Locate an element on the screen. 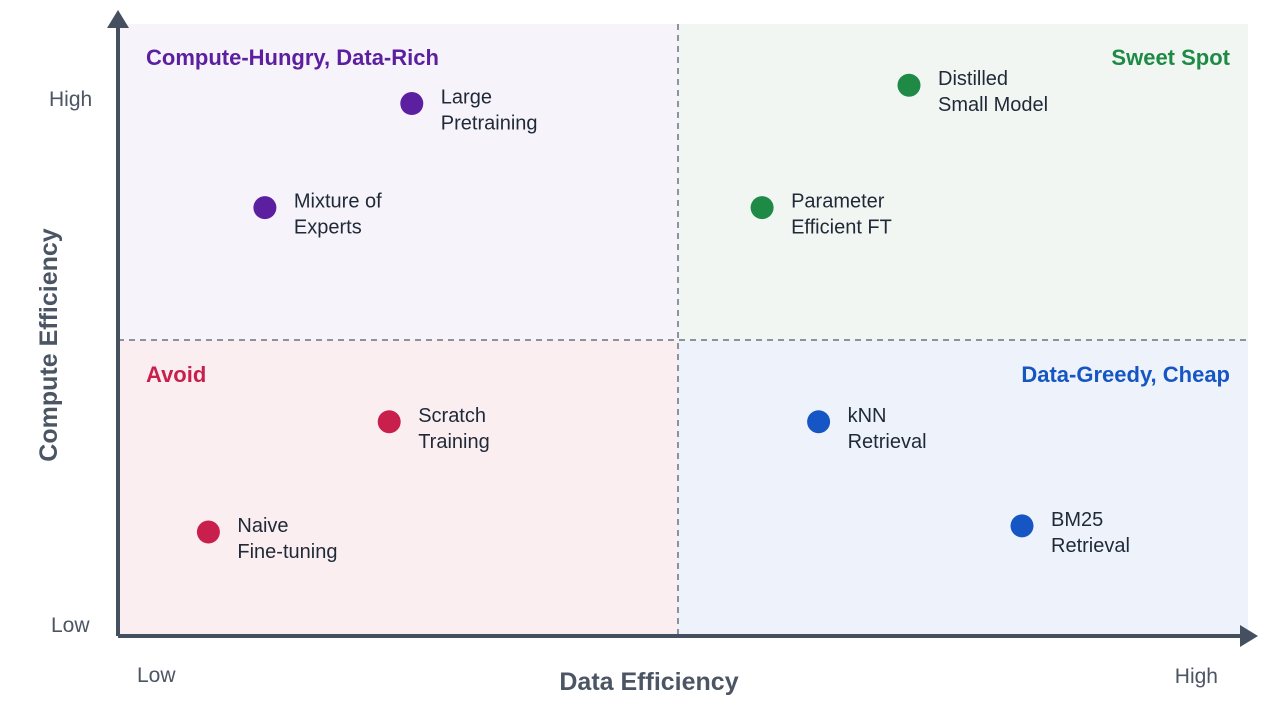  data-point-label: Mixture of Experts is located at coordinates (338, 215).